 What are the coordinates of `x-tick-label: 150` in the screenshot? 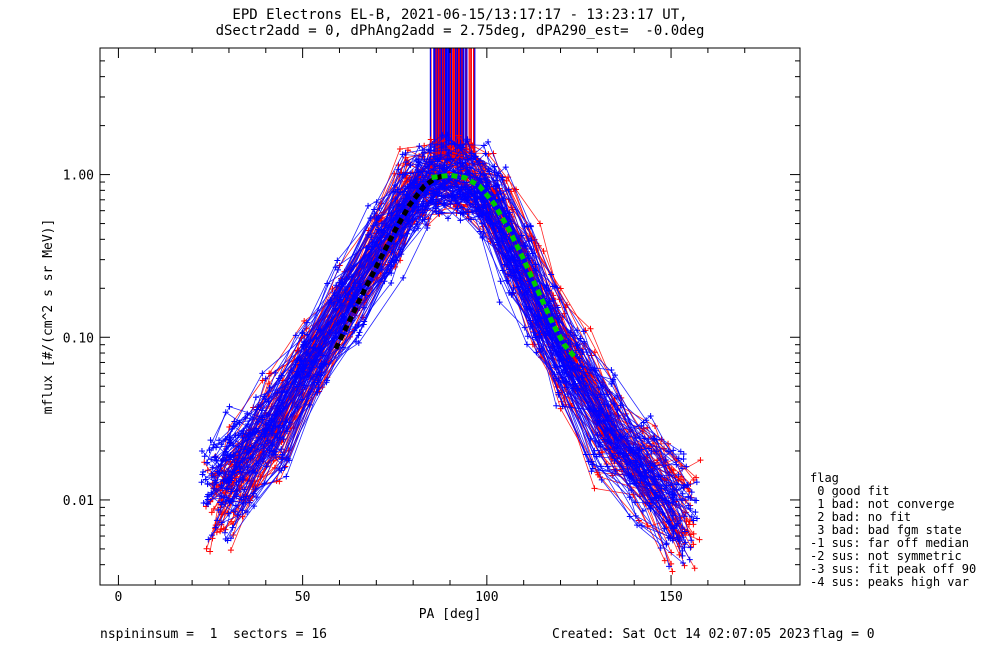 It's located at (670, 597).